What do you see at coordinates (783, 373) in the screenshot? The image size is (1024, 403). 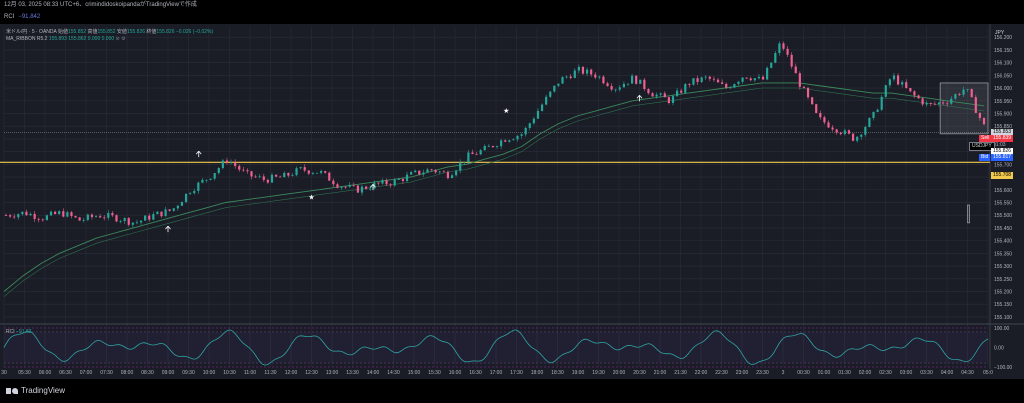 I see `time-tick-label: 3` at bounding box center [783, 373].